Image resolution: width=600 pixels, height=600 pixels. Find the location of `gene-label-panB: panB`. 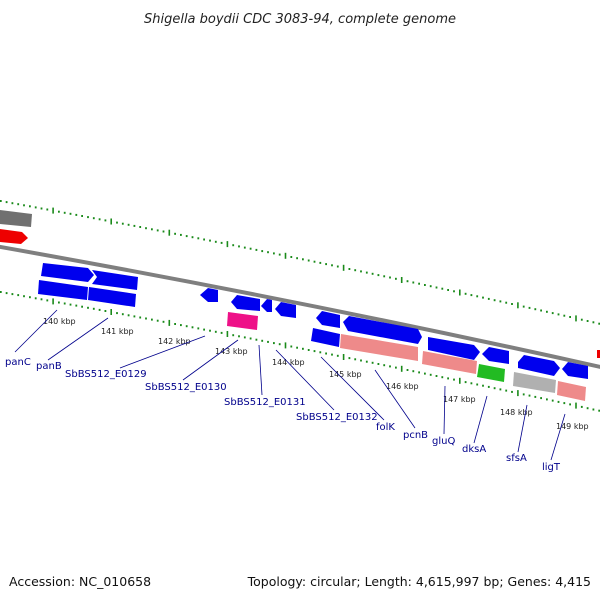

gene-label-panB: panB is located at coordinates (49, 366).